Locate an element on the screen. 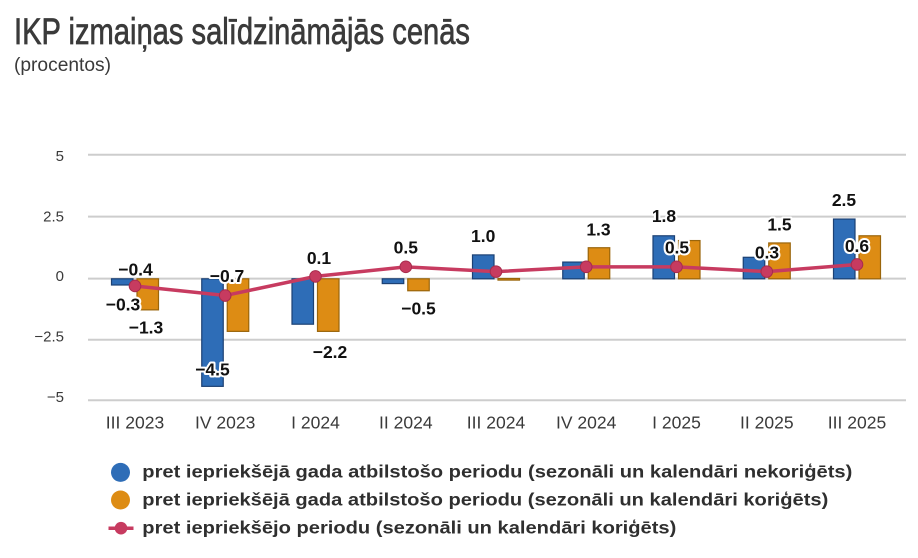 This screenshot has width=918, height=558. svg-text: 1.8 is located at coordinates (664, 216).